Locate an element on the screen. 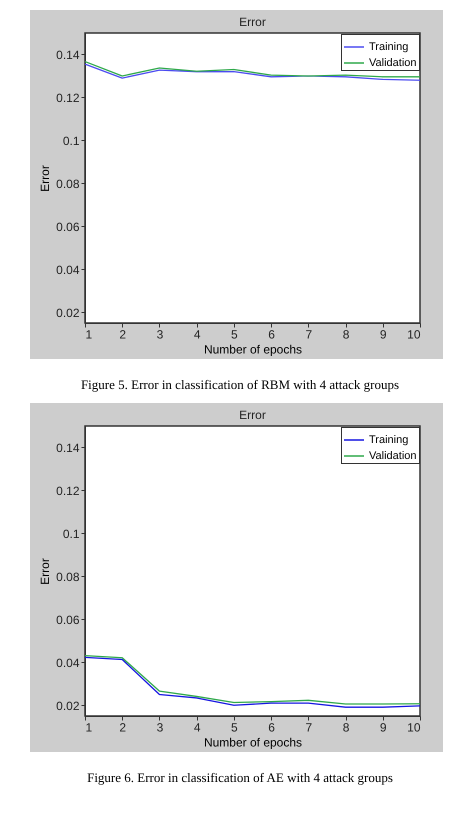  caption: Figure 5. Error in classification of RBM with 4 attack groups is located at coordinates (240, 385).